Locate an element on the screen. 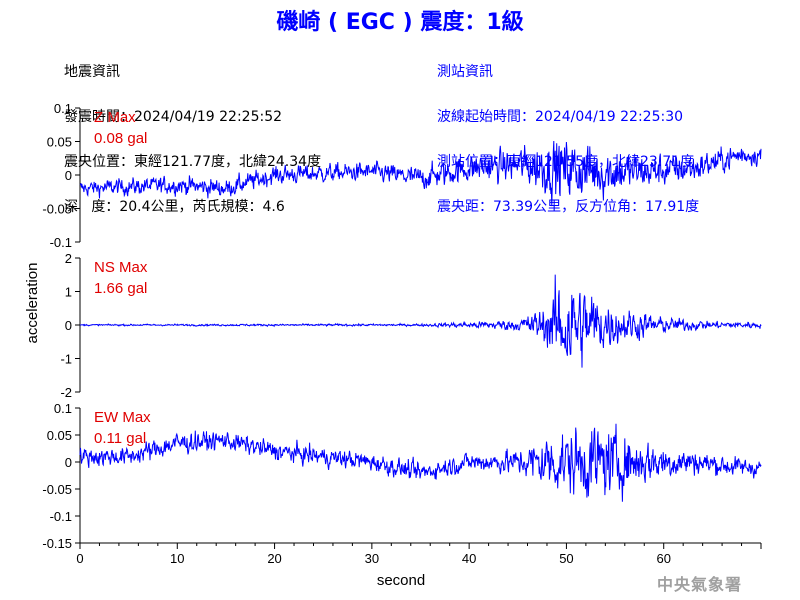 This screenshot has height=600, width=800. event-origin-time: 發震時間：2024/04/19 22:25:52 is located at coordinates (173, 117).